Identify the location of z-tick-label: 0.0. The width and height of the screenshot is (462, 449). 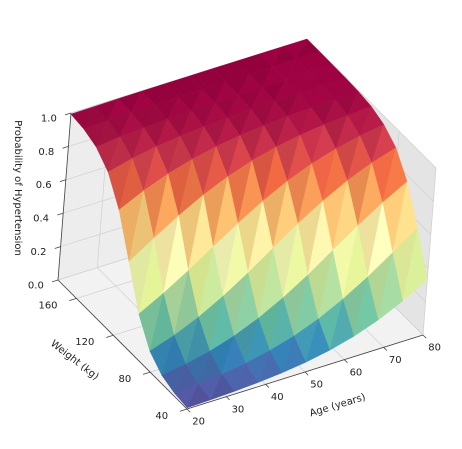
(36, 285).